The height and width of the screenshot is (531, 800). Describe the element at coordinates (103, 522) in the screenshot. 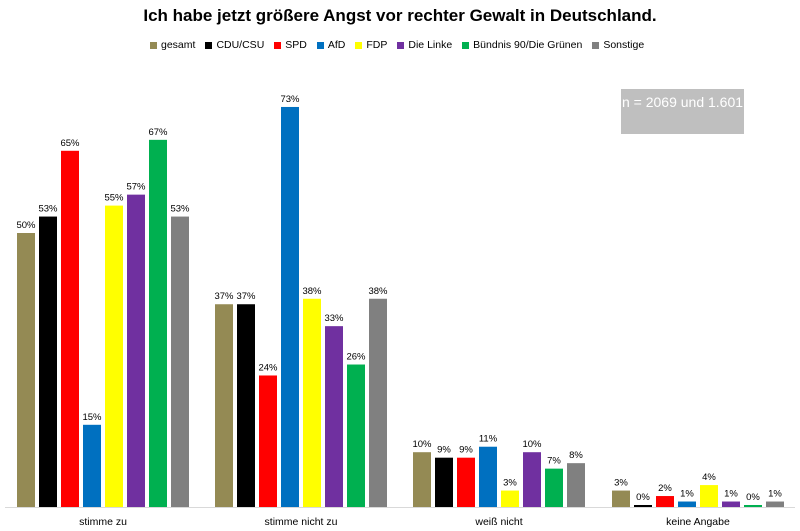

I see `category-label: stimme zu` at that location.